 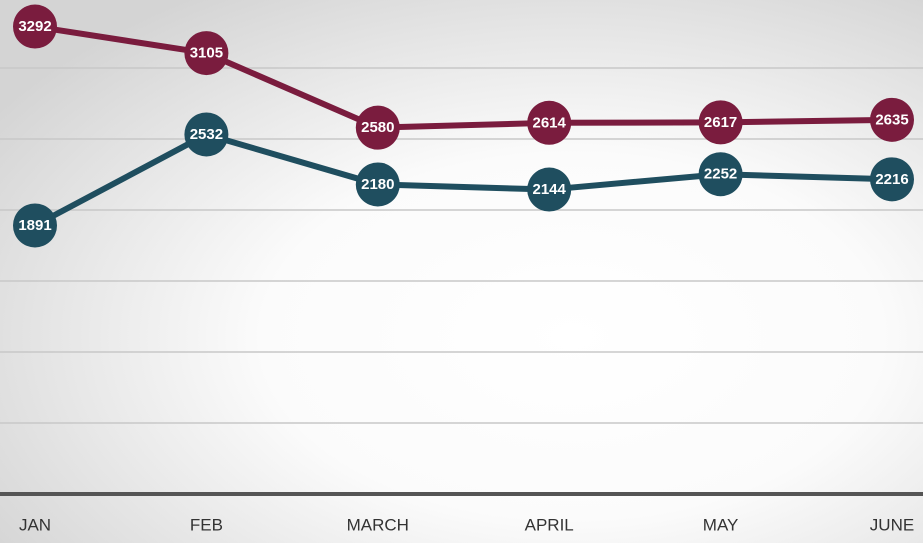 I want to click on value-label: 1891, so click(x=34, y=225).